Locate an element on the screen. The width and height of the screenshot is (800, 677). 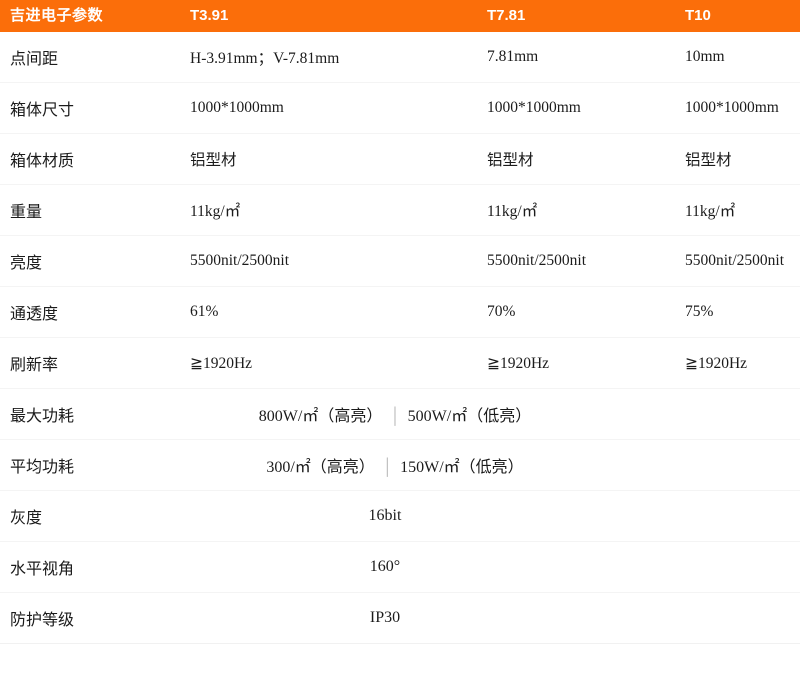
row-label: 最大功耗 is located at coordinates (80, 414).